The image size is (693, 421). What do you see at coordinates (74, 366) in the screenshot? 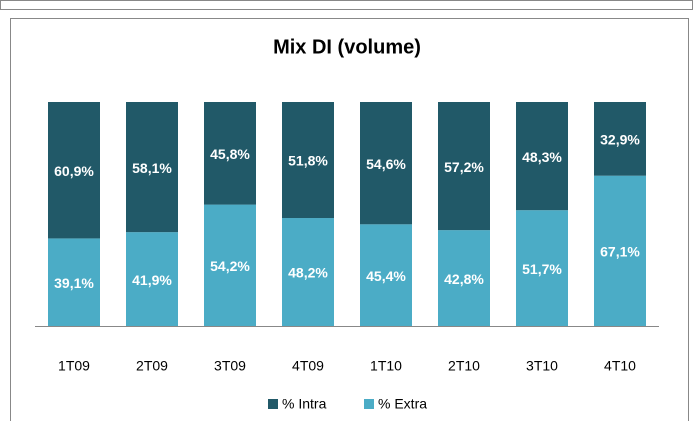
I see `x-tick-label: 1T09` at bounding box center [74, 366].